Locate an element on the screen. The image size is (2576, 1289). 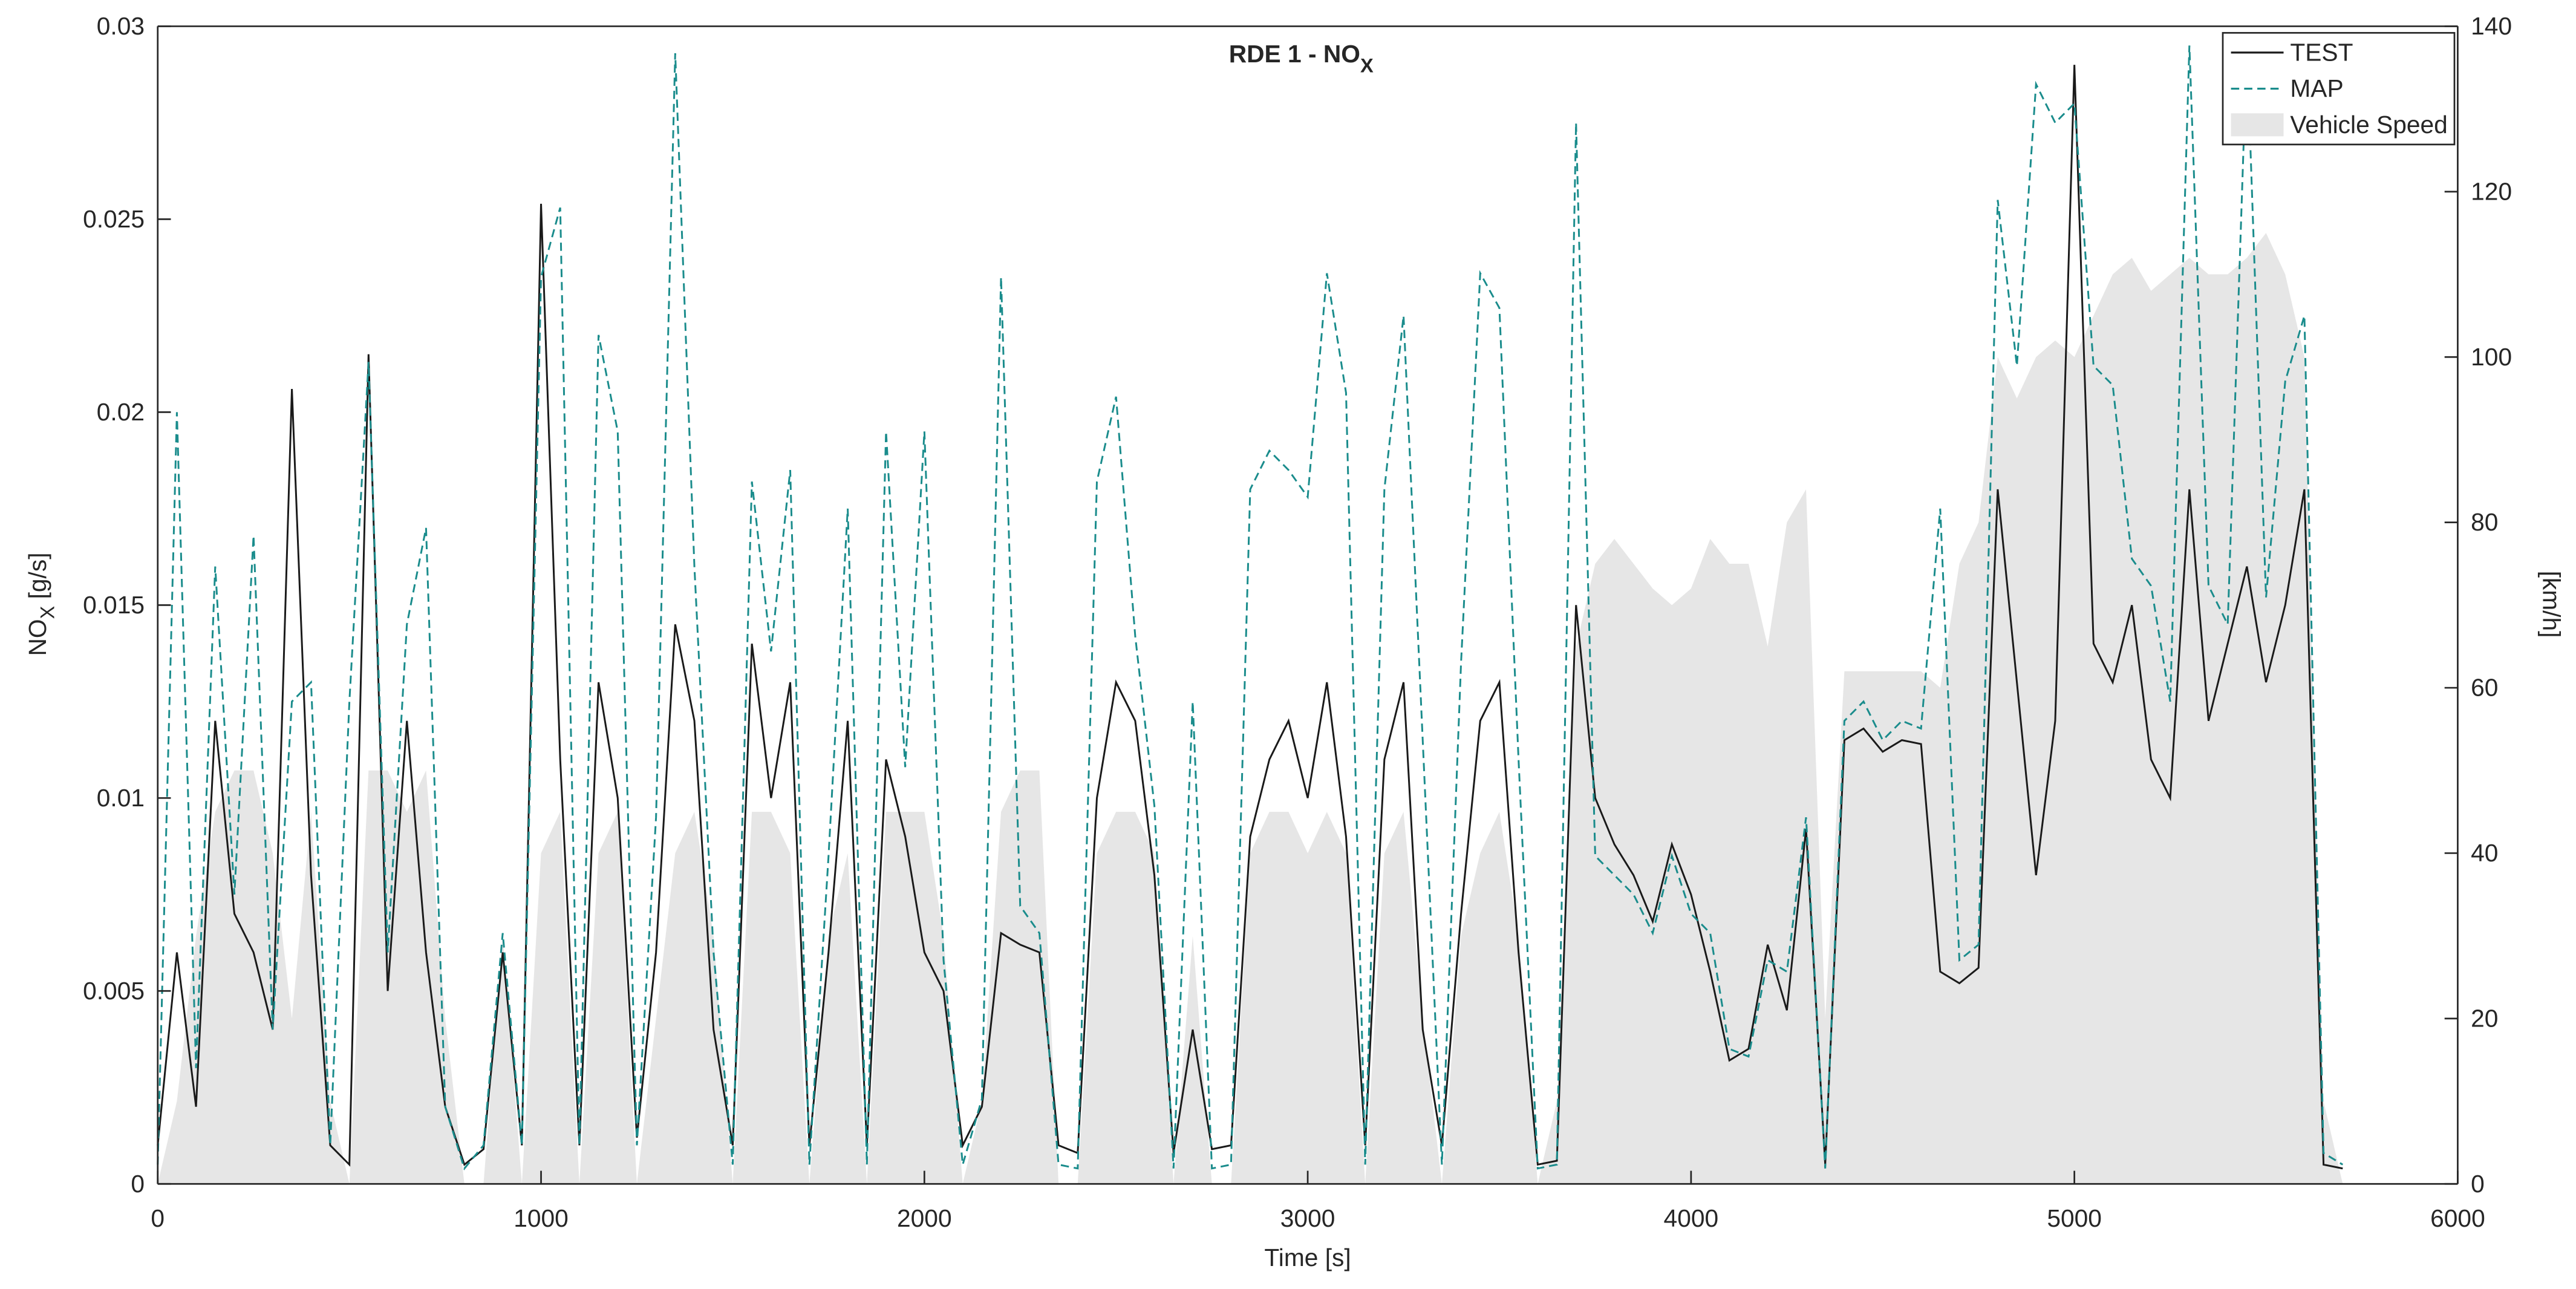
y-tick-label: 0.025 is located at coordinates (114, 219).